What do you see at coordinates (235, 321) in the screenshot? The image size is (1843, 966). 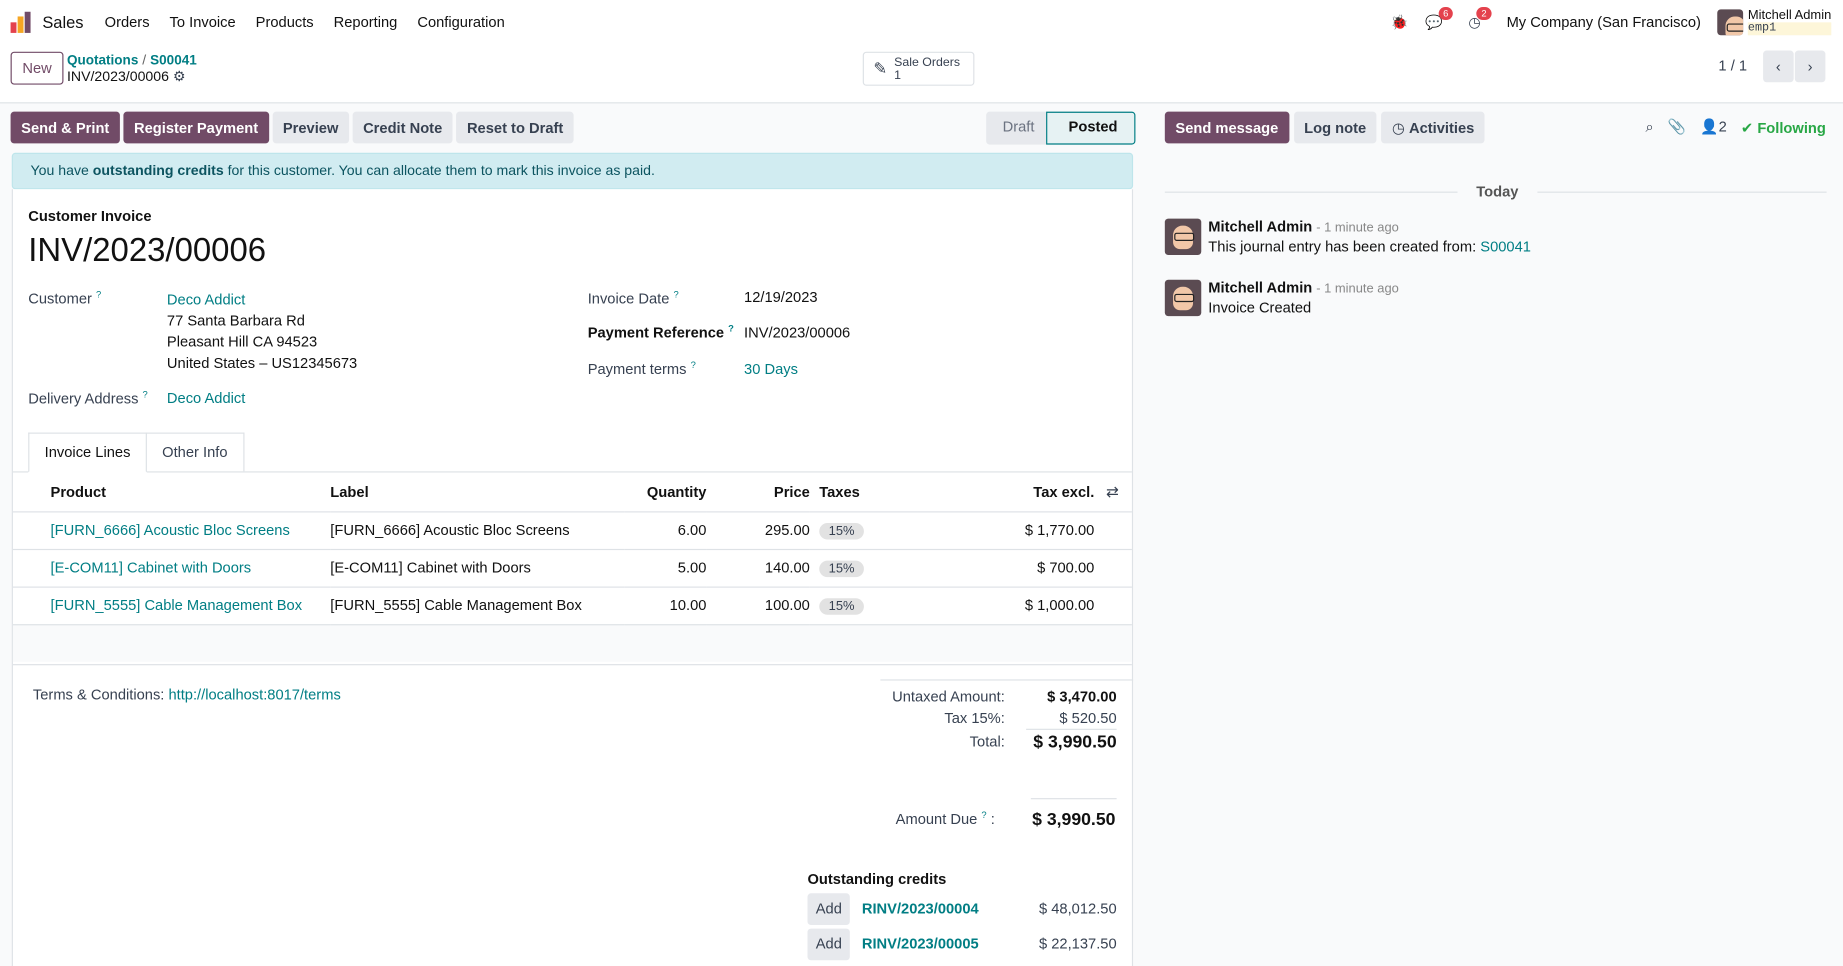 I see `address-line: 77 Santa Barbara Rd` at bounding box center [235, 321].